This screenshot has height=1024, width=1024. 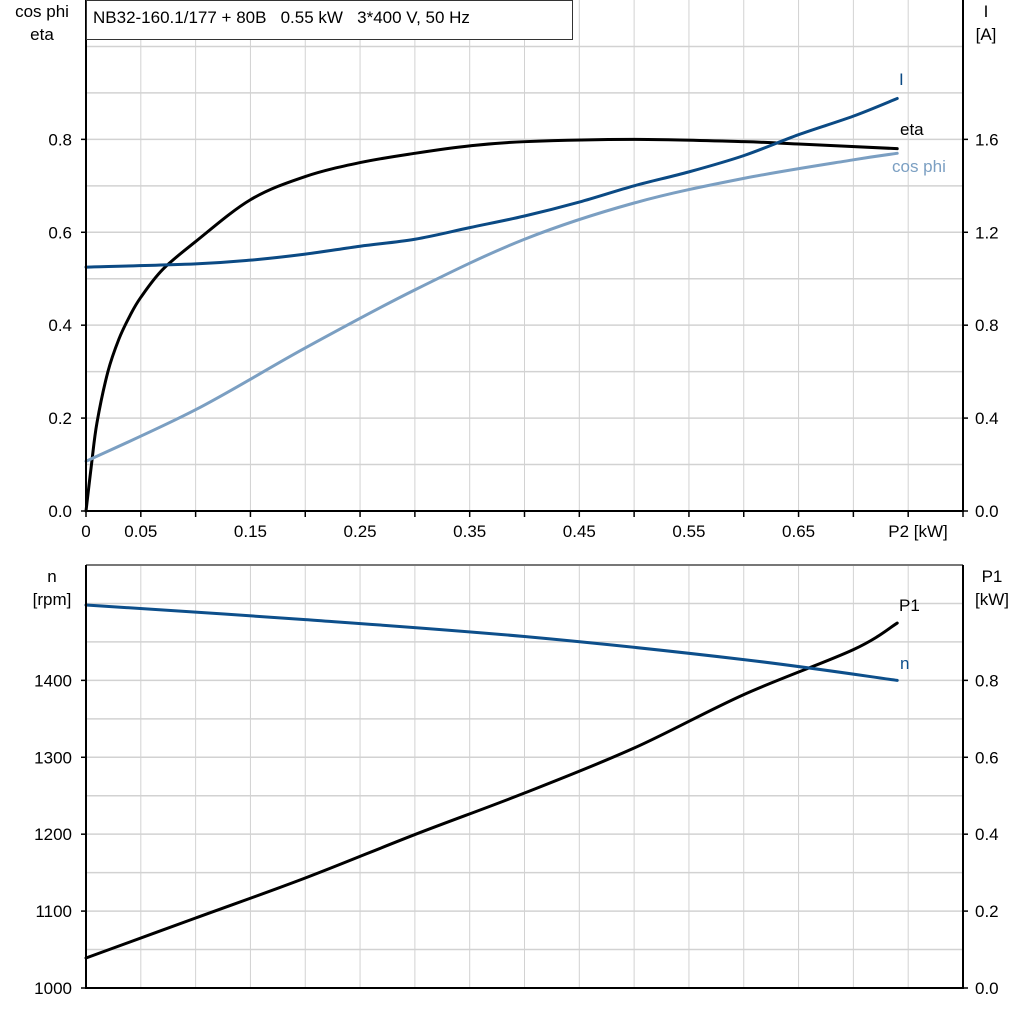 I want to click on x-tick-label: 0, so click(x=85, y=531).